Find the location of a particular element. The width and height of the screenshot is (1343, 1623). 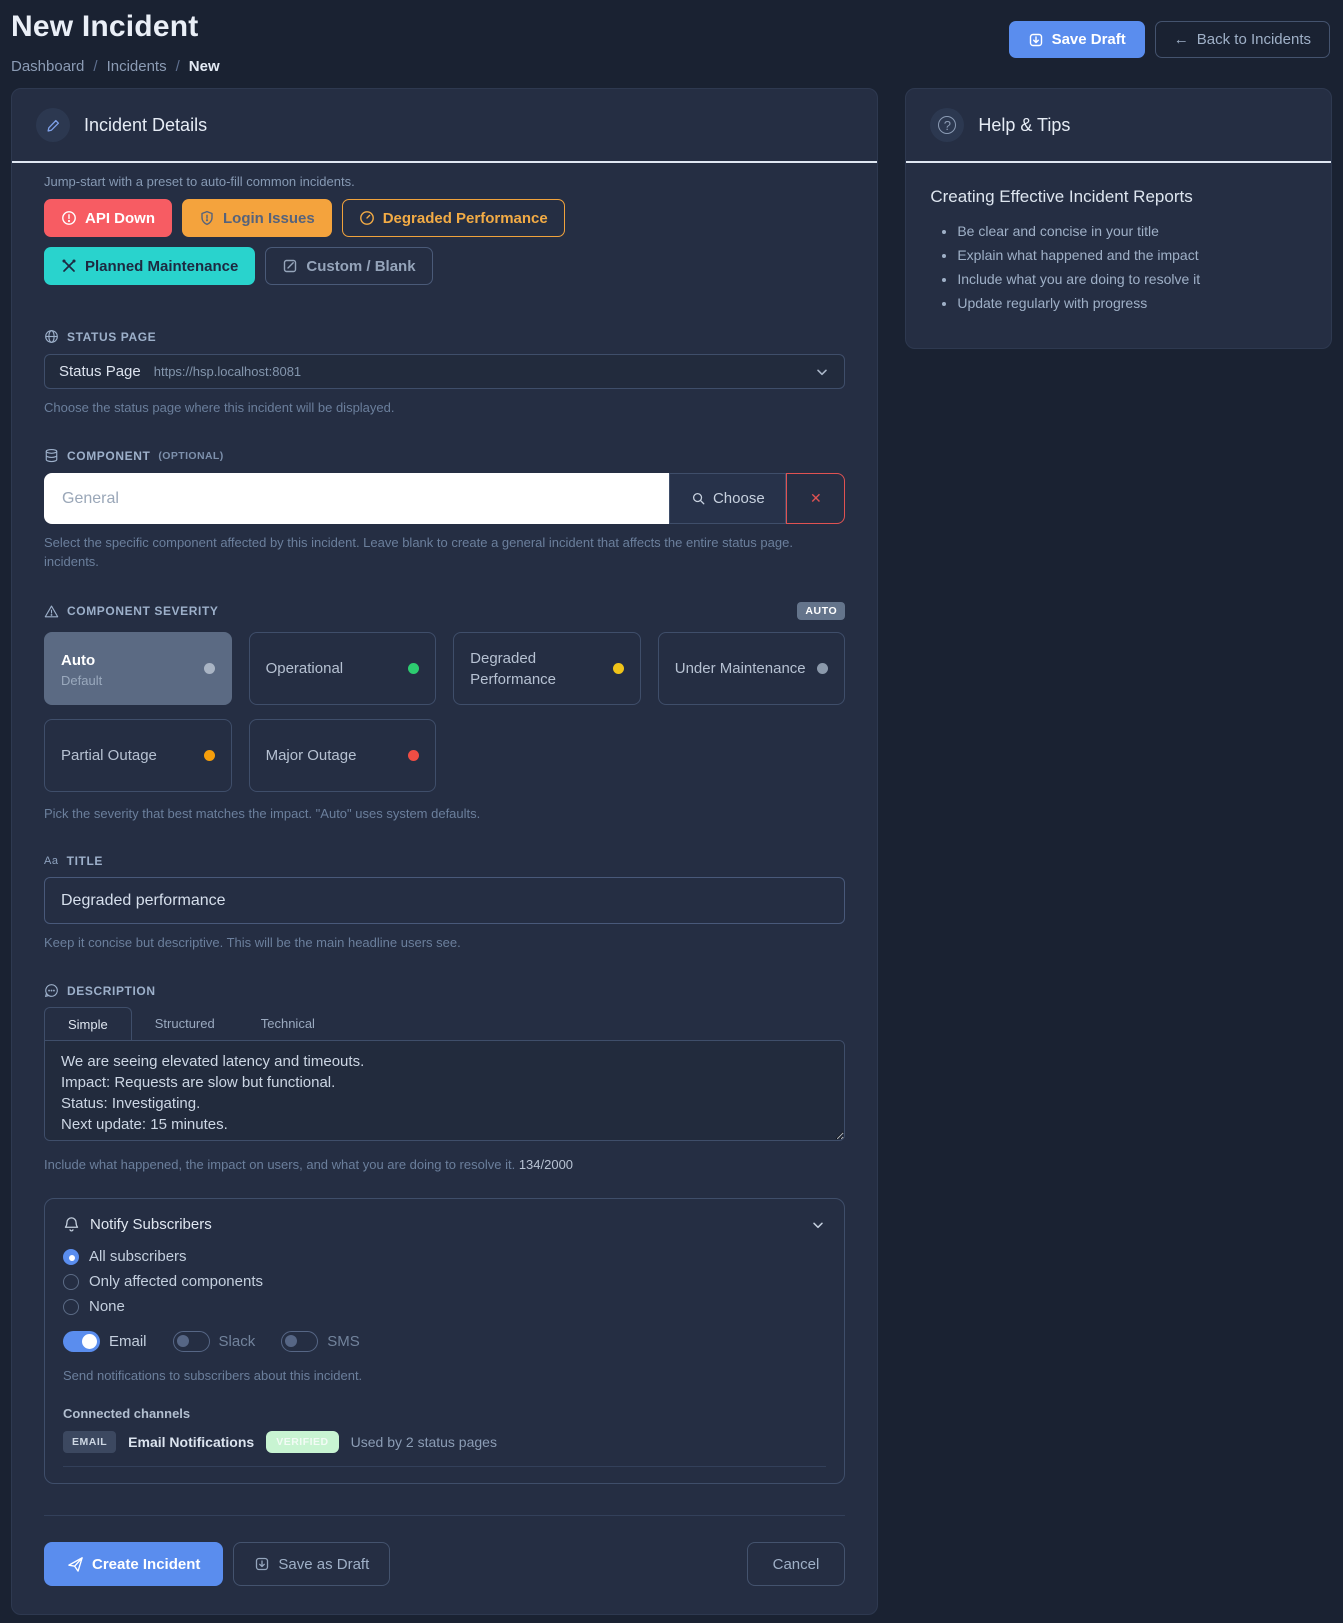

title-label: Aa TITLE is located at coordinates (73, 861).